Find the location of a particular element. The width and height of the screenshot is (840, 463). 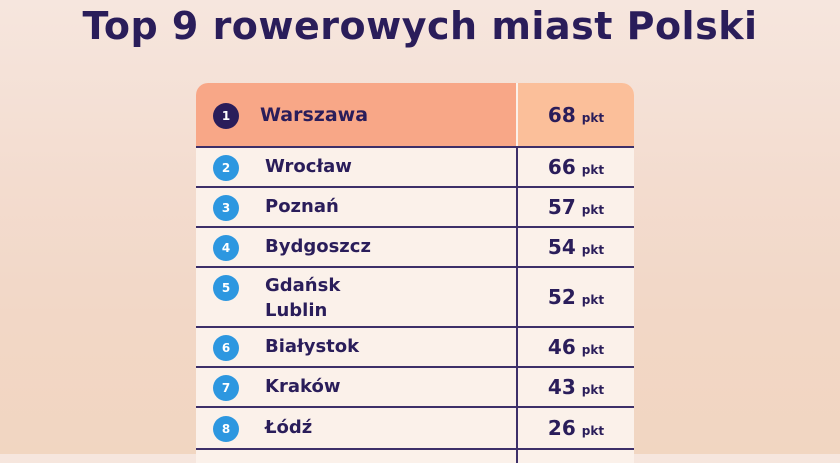

points-value: 68 is located at coordinates (561, 114).